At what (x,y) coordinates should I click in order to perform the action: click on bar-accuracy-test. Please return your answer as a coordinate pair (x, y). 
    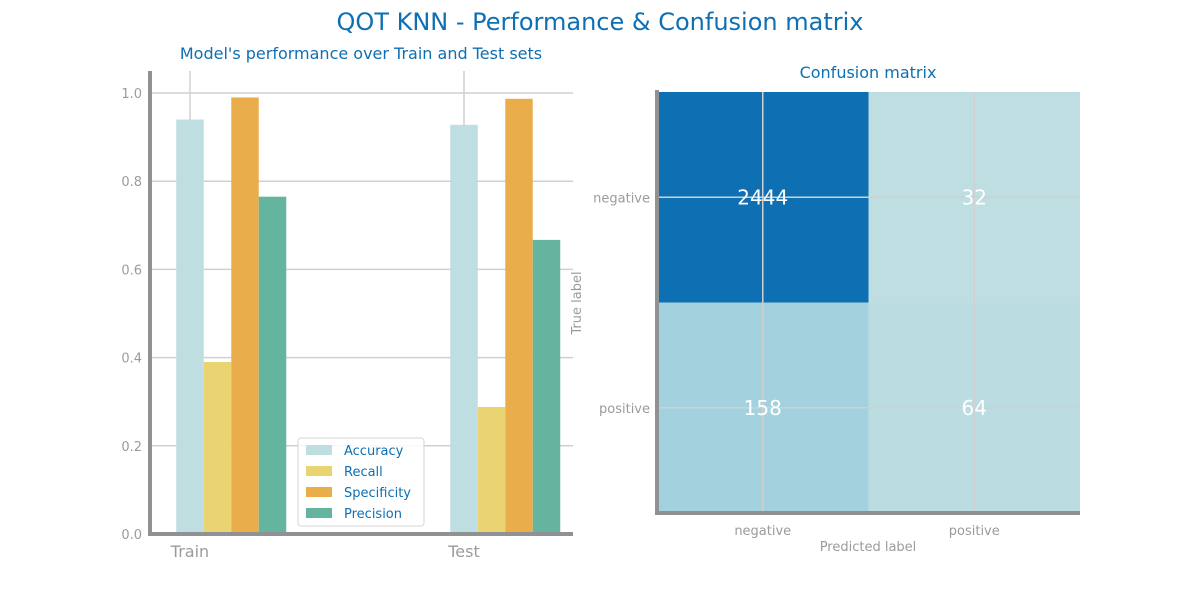
    Looking at the image, I should click on (464, 329).